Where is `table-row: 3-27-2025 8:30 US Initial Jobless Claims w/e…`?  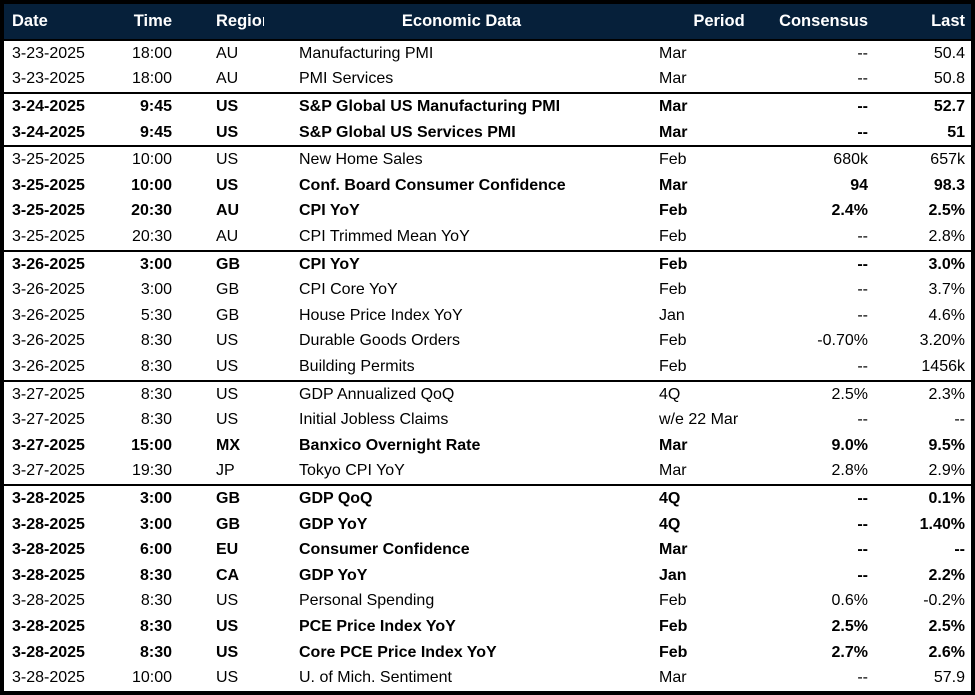
table-row: 3-27-2025 8:30 US Initial Jobless Claims w/e… is located at coordinates (487, 420).